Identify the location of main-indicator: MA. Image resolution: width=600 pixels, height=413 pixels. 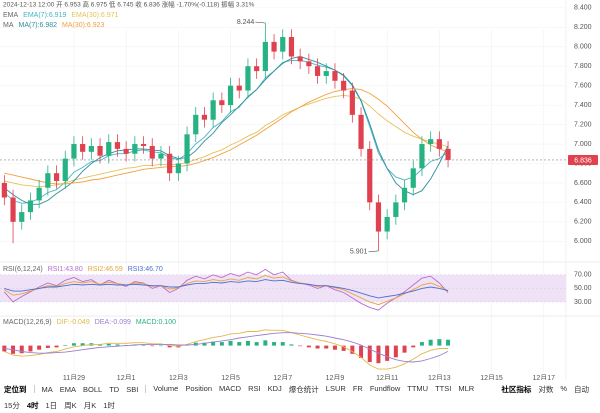
(47, 389).